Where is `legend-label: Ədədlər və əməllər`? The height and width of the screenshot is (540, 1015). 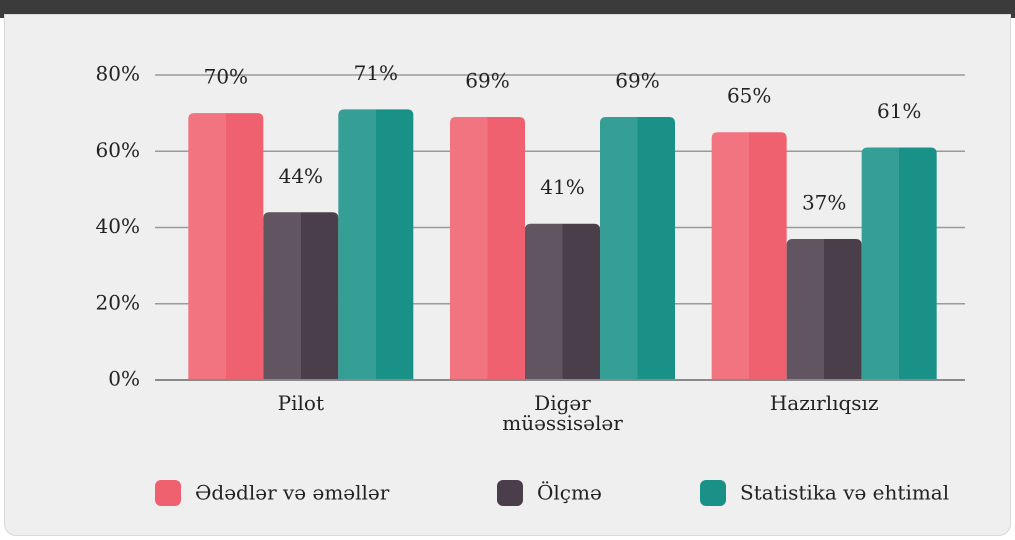
legend-label: Ədədlər və əməllər is located at coordinates (292, 493).